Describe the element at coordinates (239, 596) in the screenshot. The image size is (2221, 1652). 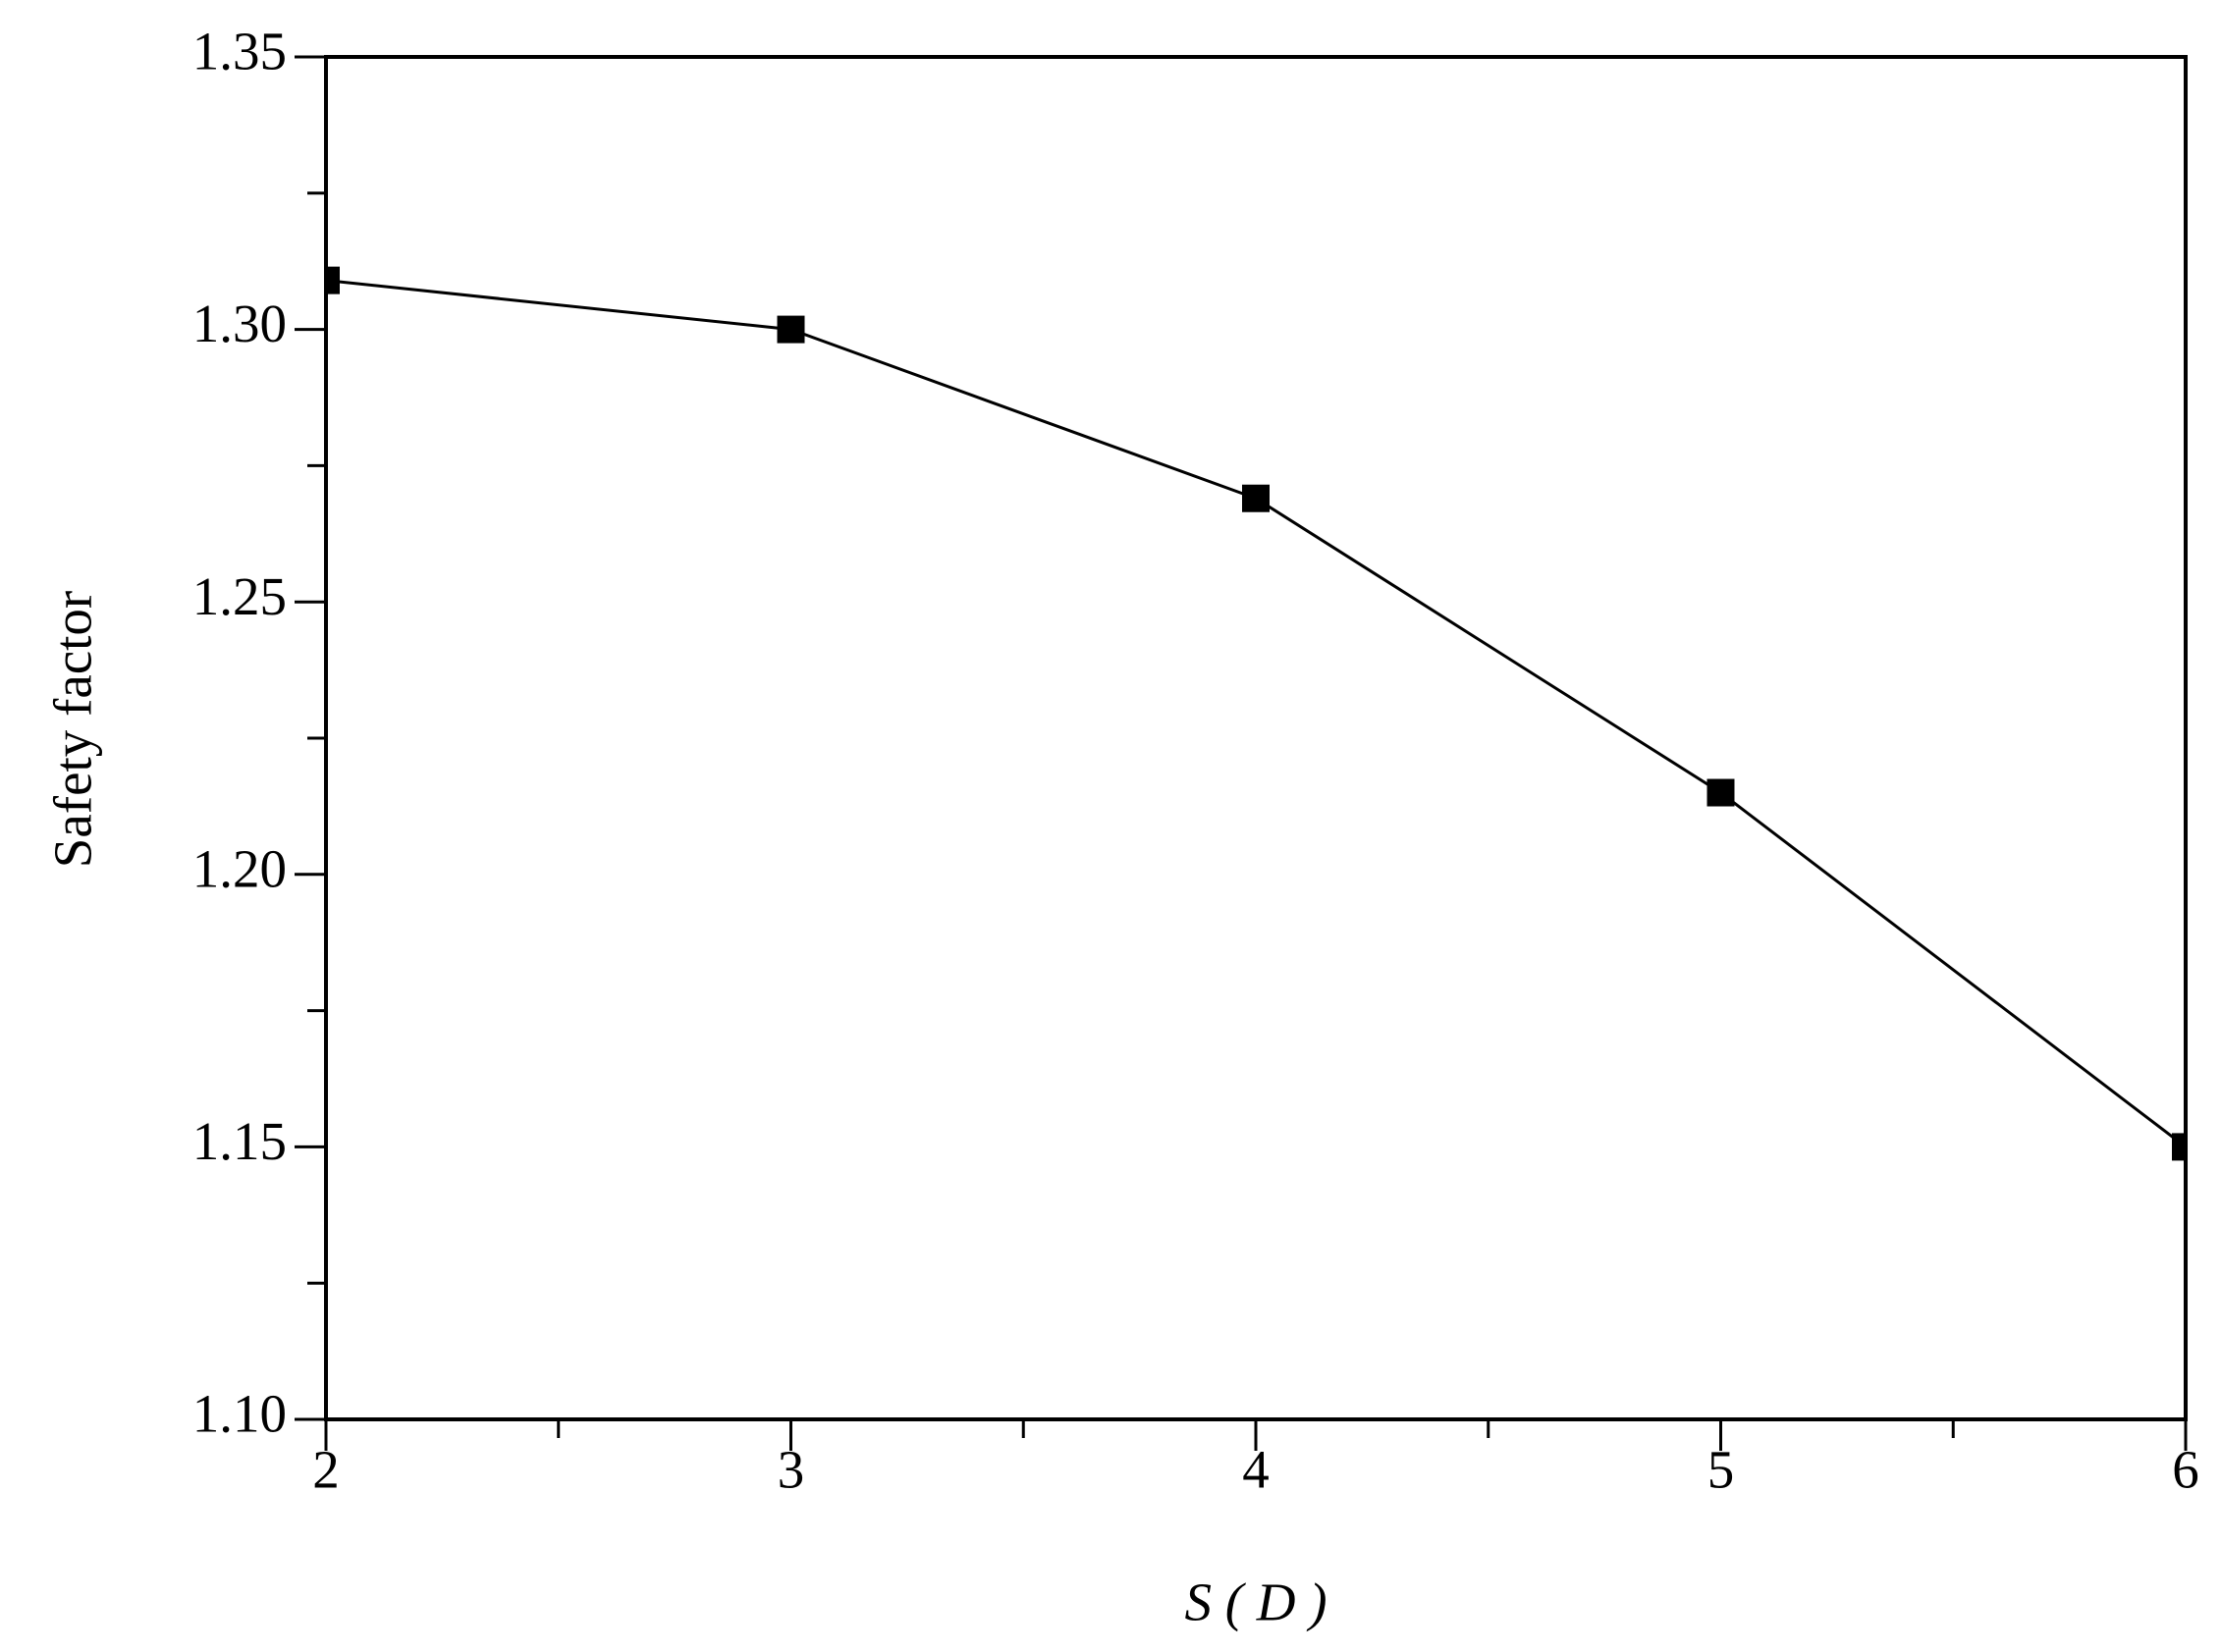
I see `y-tick-label: 1.25` at that location.